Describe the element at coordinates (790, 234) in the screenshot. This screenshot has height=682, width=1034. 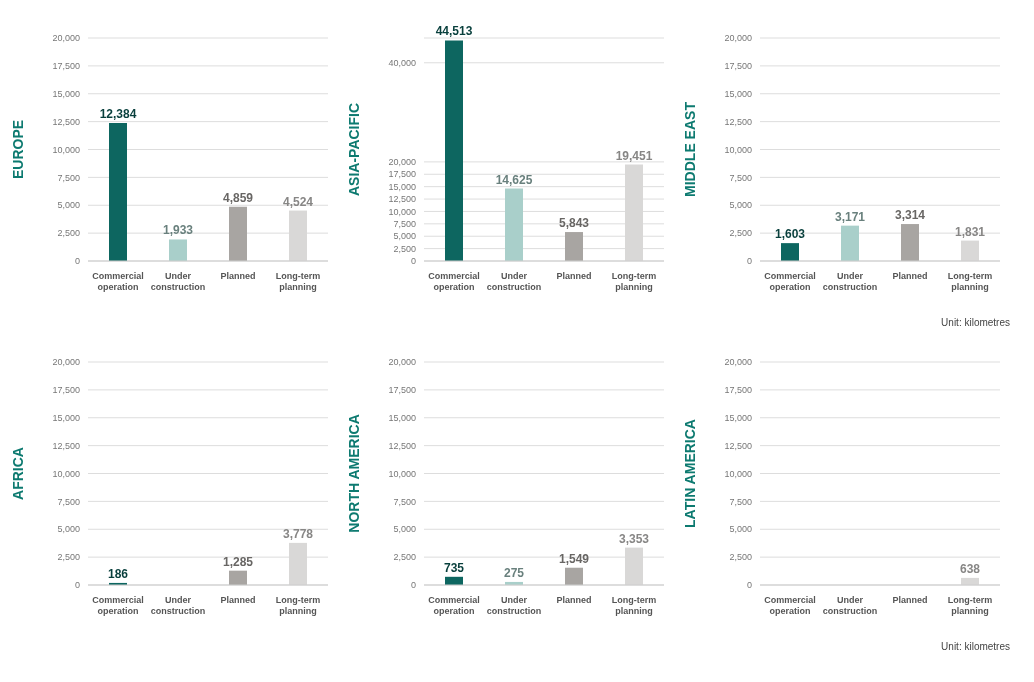
I see `data-label: 1,603` at that location.